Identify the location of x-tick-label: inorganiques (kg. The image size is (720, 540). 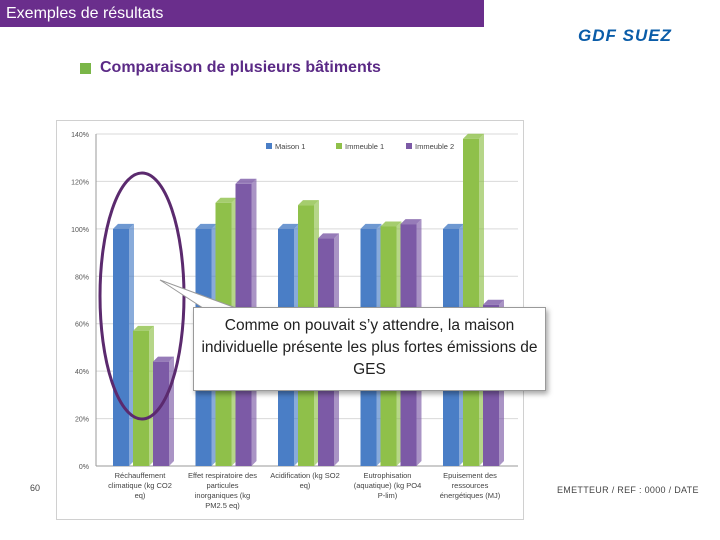
(222, 495).